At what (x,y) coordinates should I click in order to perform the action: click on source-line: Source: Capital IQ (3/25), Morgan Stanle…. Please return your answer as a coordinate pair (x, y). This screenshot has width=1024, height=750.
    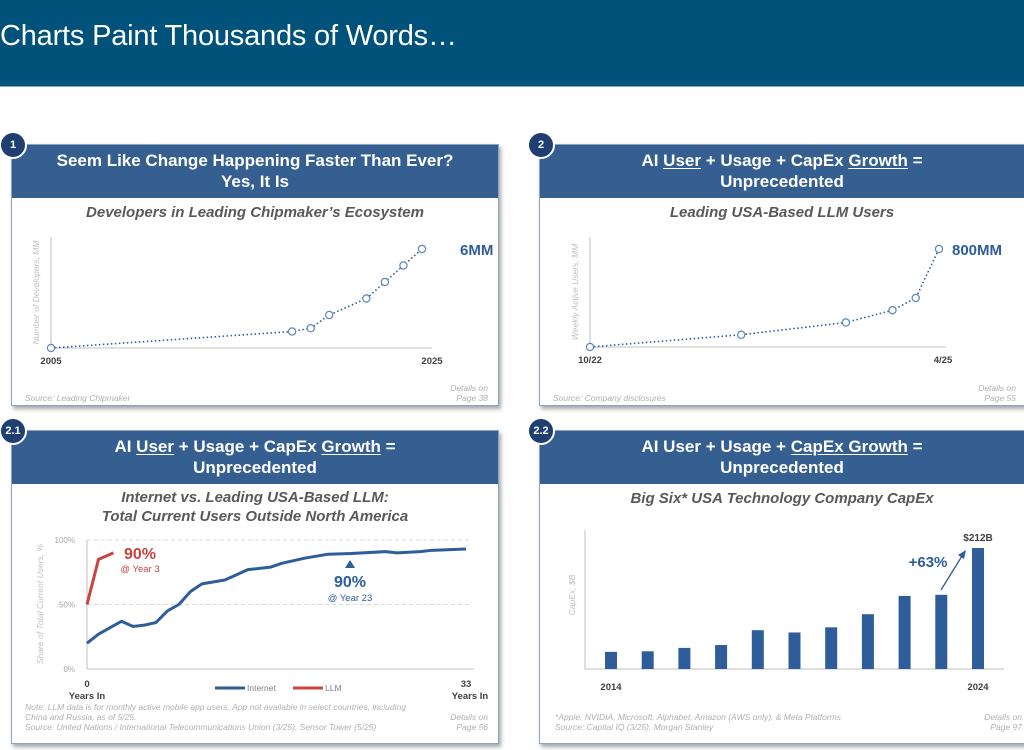
    Looking at the image, I should click on (634, 727).